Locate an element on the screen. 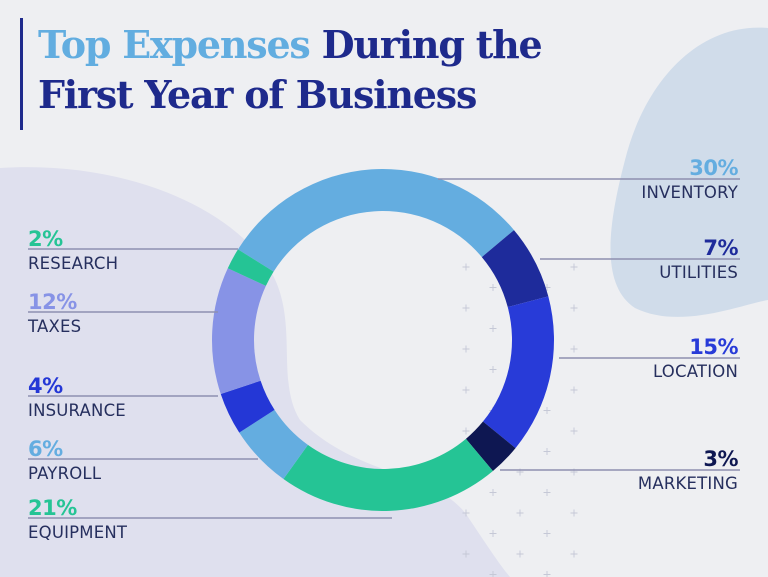 Image resolution: width=768 pixels, height=577 pixels. donut-segment-research is located at coordinates (250, 267).